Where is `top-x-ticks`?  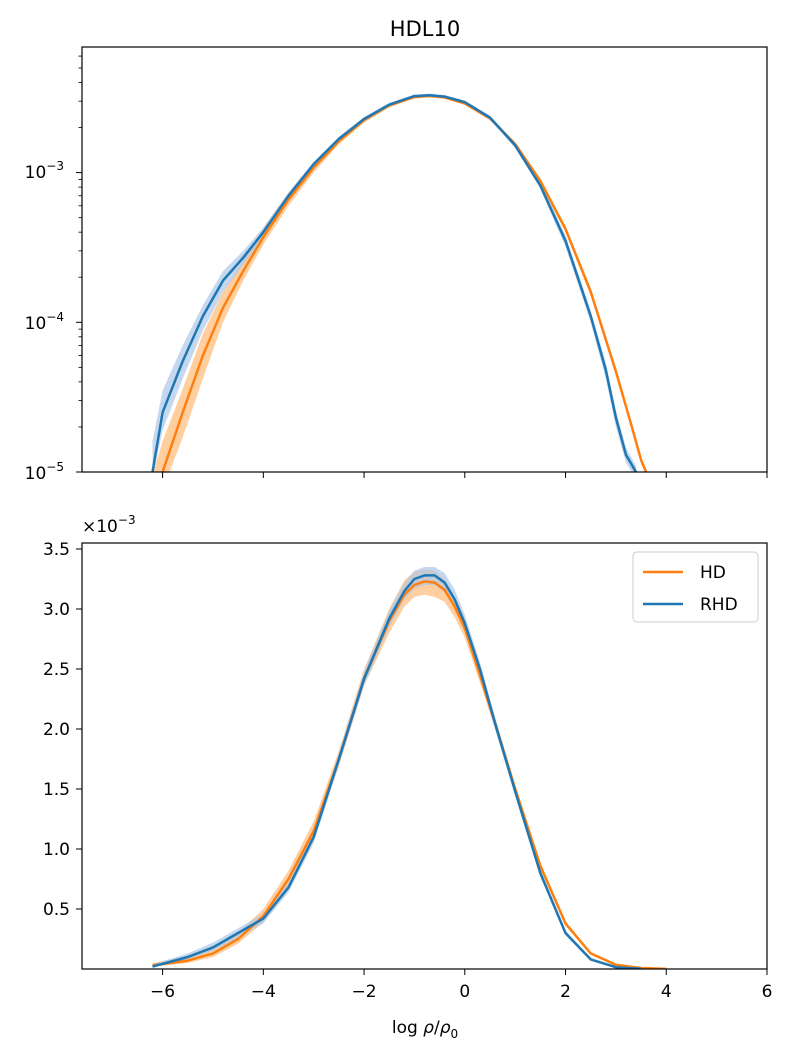
top-x-ticks is located at coordinates (465, 475).